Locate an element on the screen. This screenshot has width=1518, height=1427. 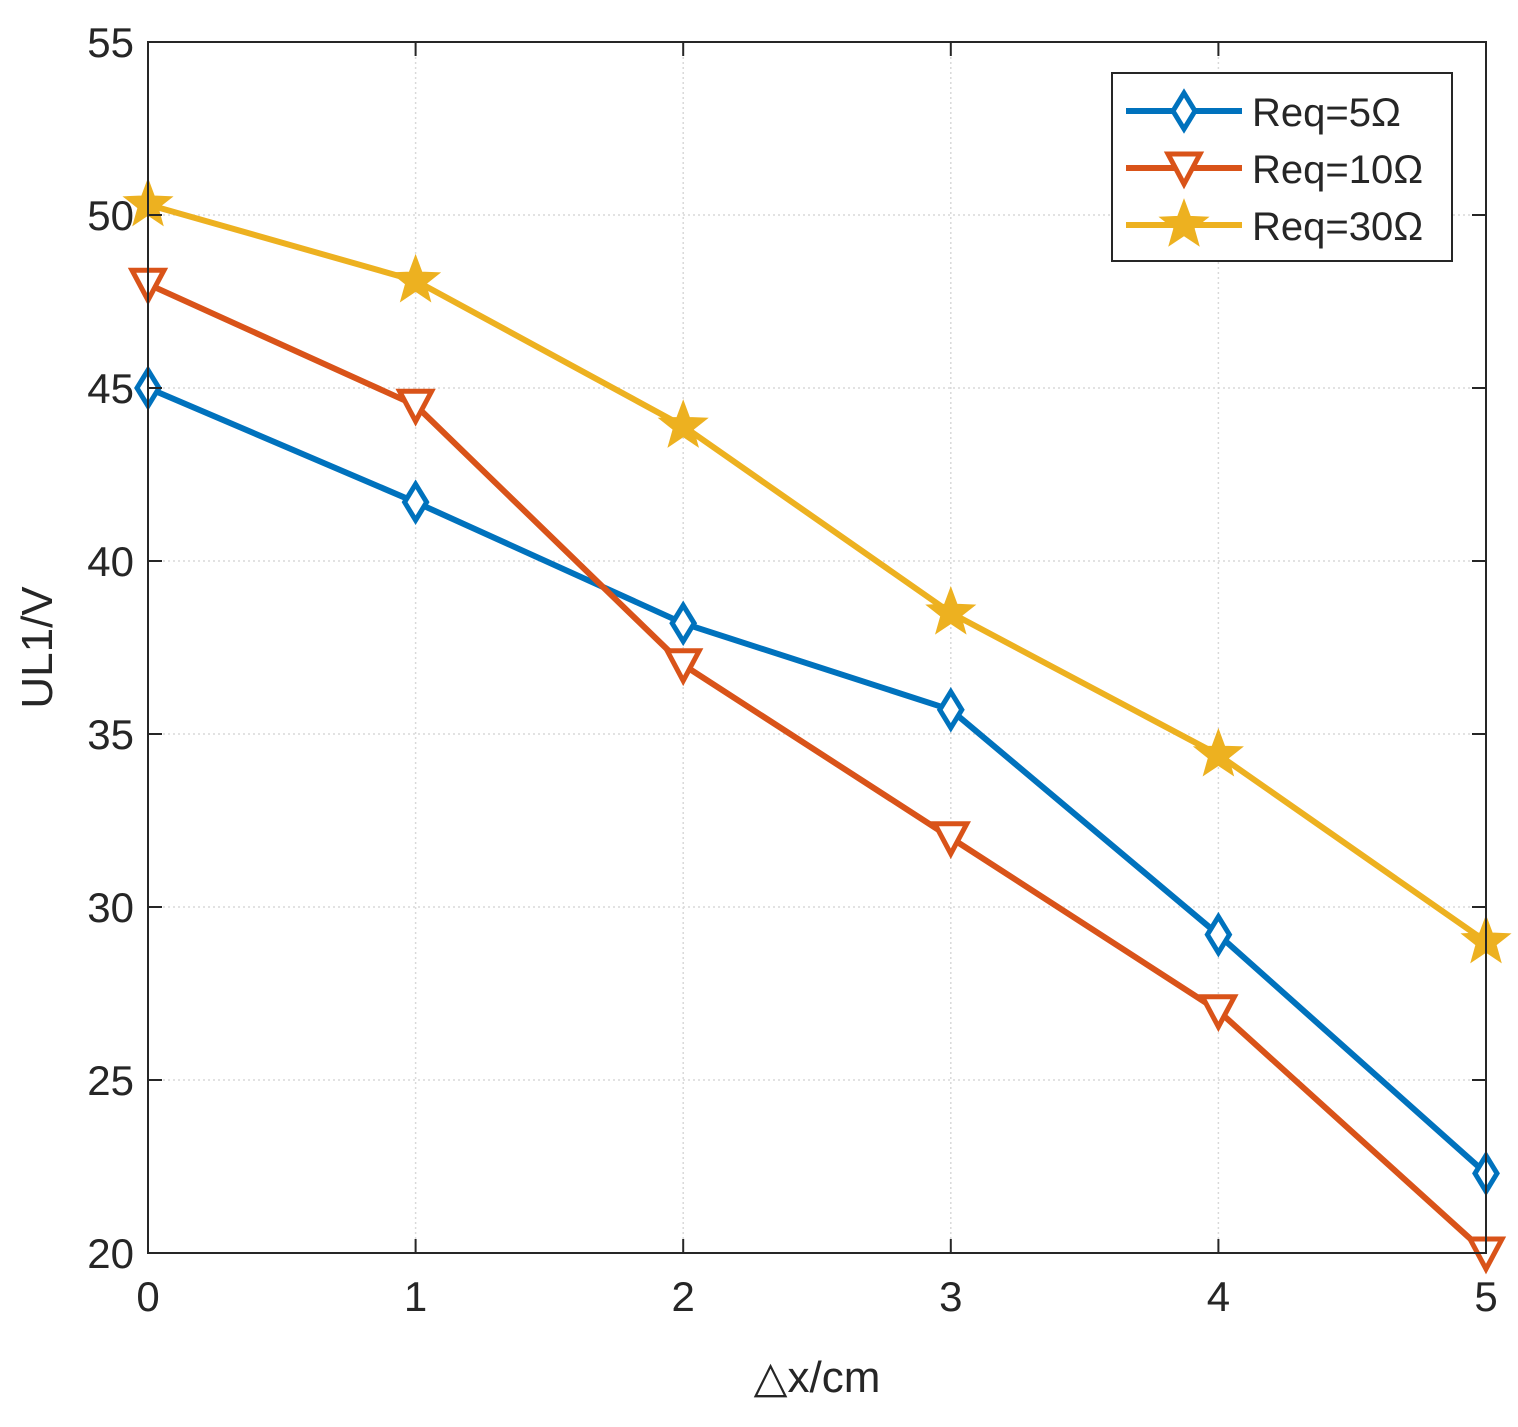
legend-label: Req=10Ω is located at coordinates (1337, 170).